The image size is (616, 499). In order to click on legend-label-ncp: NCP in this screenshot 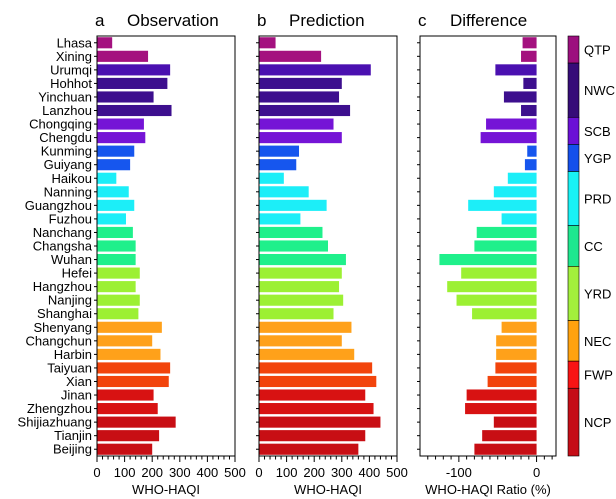, I will do `click(597, 422)`.